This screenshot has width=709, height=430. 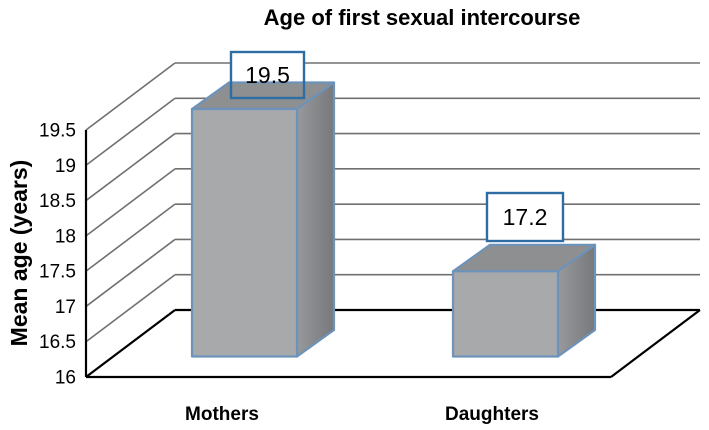 I want to click on y-tick-label: 17, so click(x=65, y=307).